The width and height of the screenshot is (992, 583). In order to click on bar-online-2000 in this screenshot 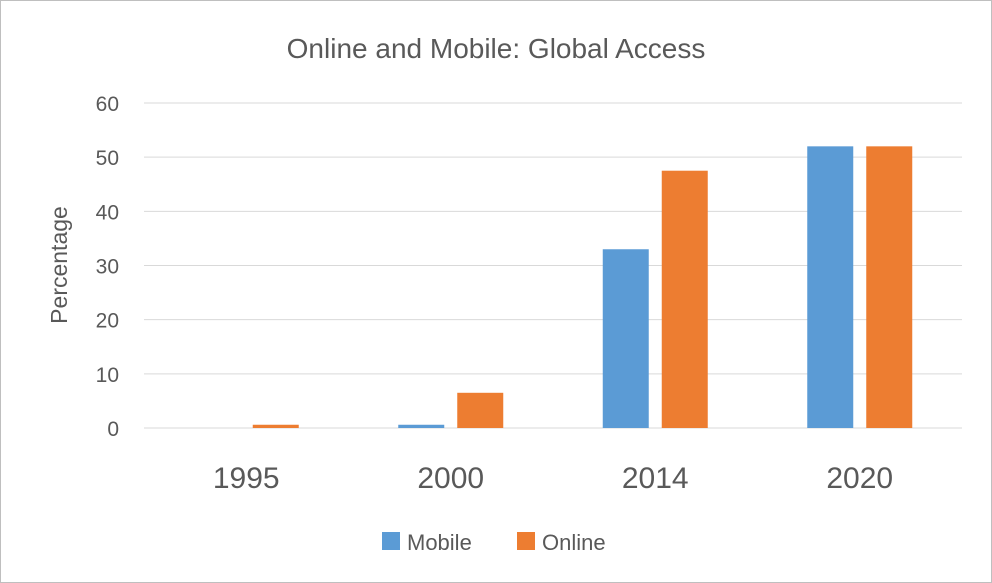, I will do `click(480, 410)`.